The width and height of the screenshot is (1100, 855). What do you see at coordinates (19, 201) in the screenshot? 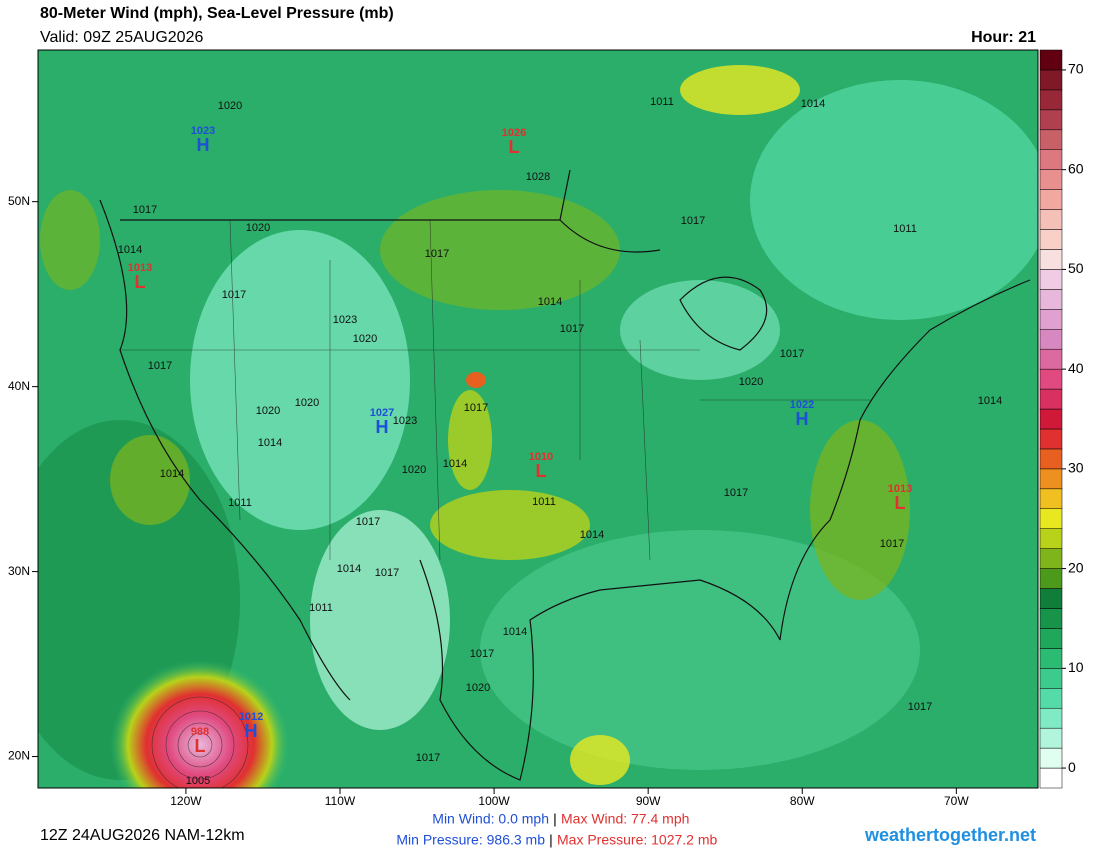
I see `y-tick-label: 50N` at bounding box center [19, 201].